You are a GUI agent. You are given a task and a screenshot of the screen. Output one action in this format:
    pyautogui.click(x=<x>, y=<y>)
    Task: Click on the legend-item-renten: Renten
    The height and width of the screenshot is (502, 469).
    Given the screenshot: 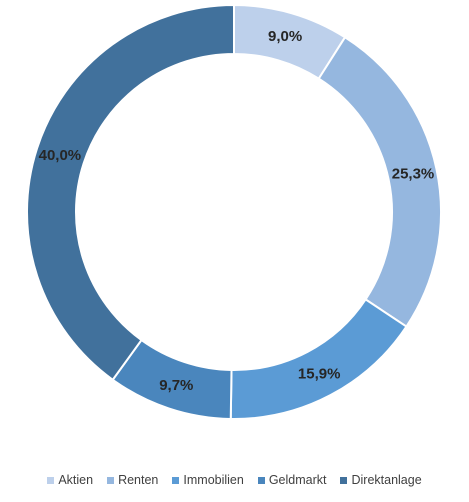 What is the action you would take?
    pyautogui.click(x=132, y=480)
    